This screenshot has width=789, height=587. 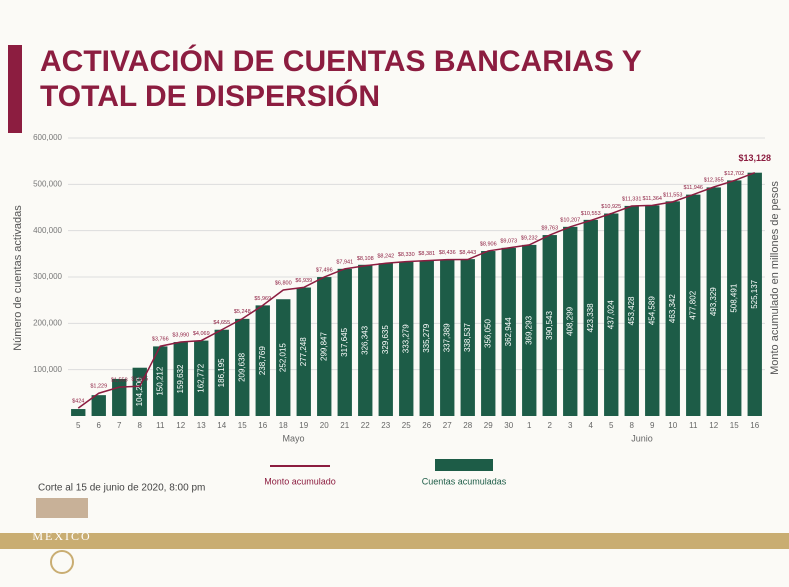 What do you see at coordinates (139, 391) in the screenshot?
I see `bar-value-label: 104,200` at bounding box center [139, 391].